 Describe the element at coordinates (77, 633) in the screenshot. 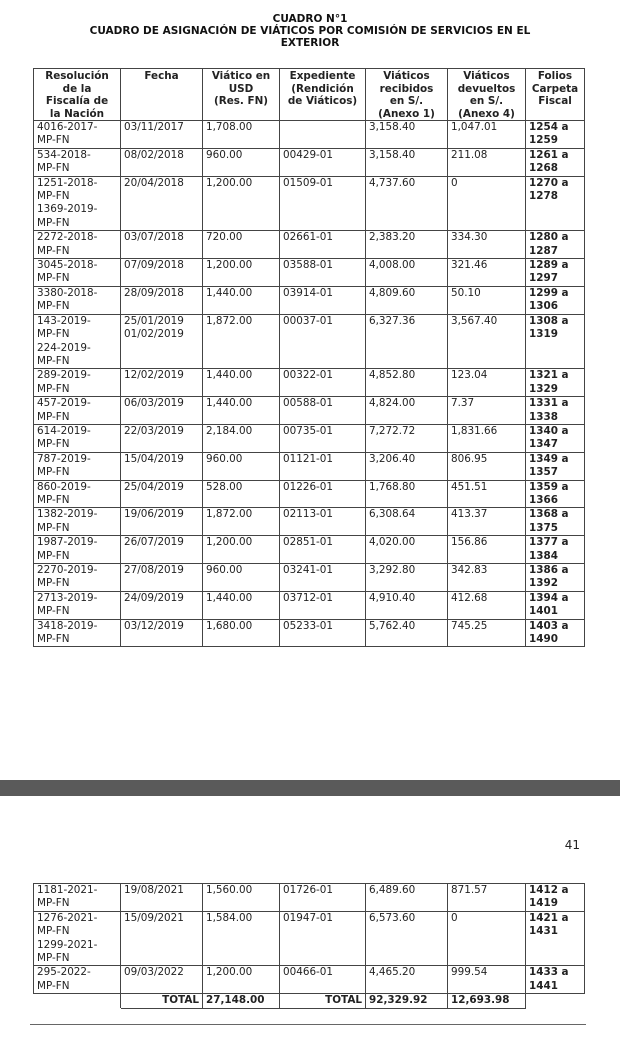

I see `cell-resolution: 3418-2019- MP-FN` at that location.